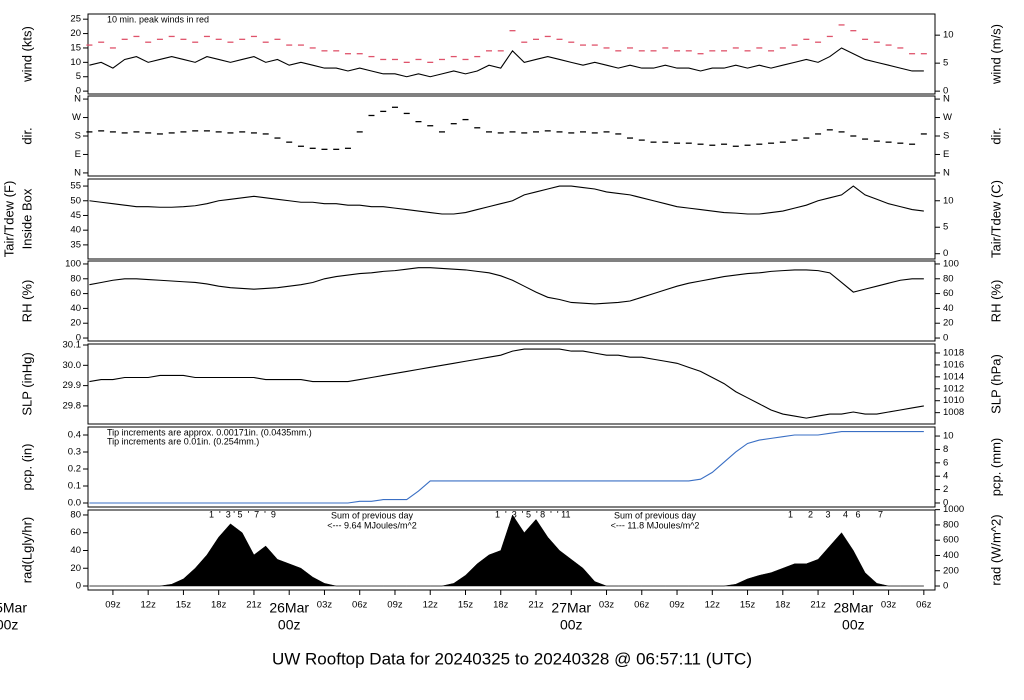 The height and width of the screenshot is (700, 1024). What do you see at coordinates (953, 400) in the screenshot?
I see `y2-tick-label: 1010` at bounding box center [953, 400].